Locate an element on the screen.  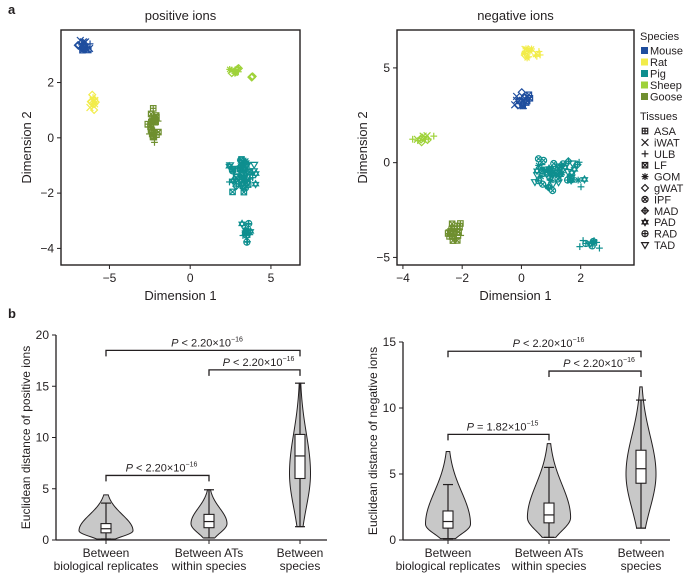
diamond-plus-icon is located at coordinates (645, 211).